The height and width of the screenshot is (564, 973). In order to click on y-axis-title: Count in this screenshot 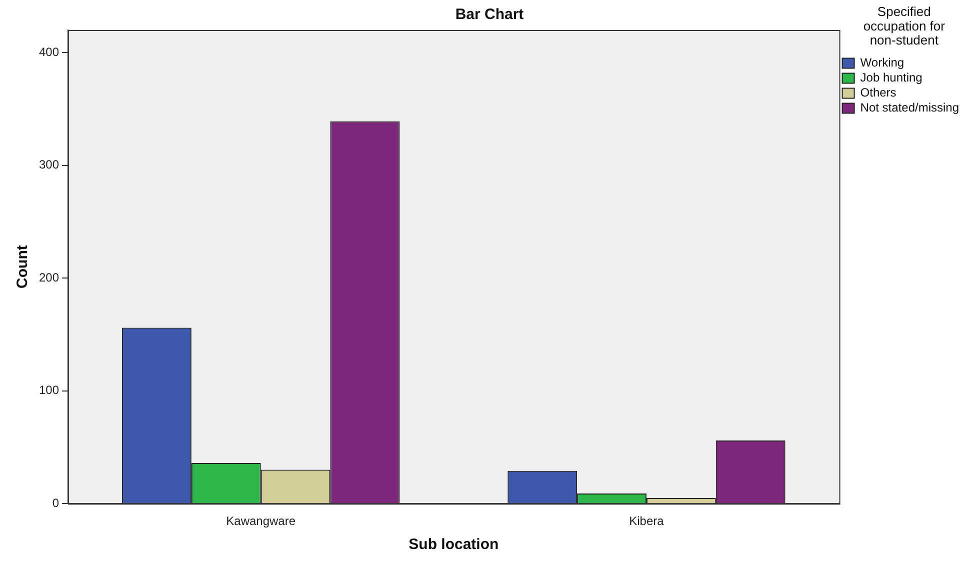, I will do `click(23, 266)`.